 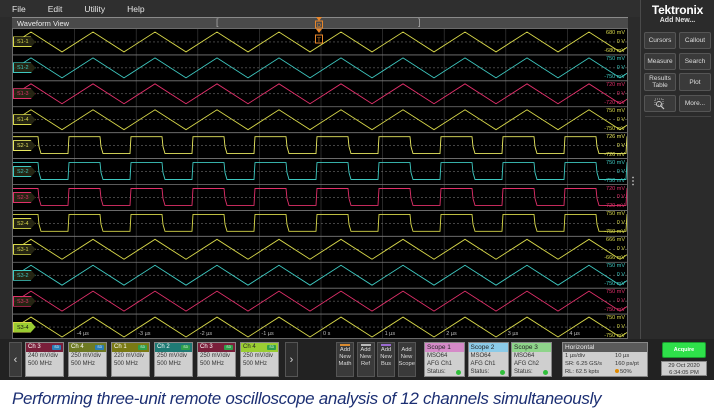 What do you see at coordinates (24, 68) in the screenshot?
I see `channel-label-badge: S1-2` at bounding box center [24, 68].